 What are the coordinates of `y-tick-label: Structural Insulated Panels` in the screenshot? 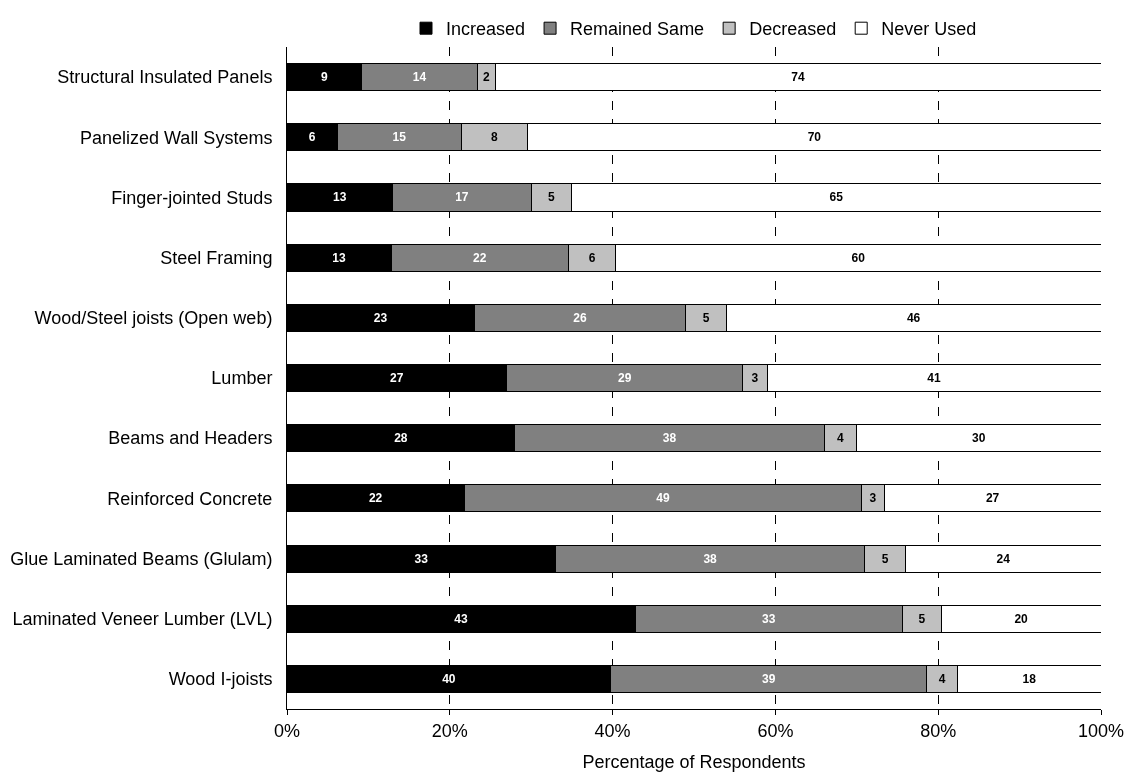 It's located at (165, 77).